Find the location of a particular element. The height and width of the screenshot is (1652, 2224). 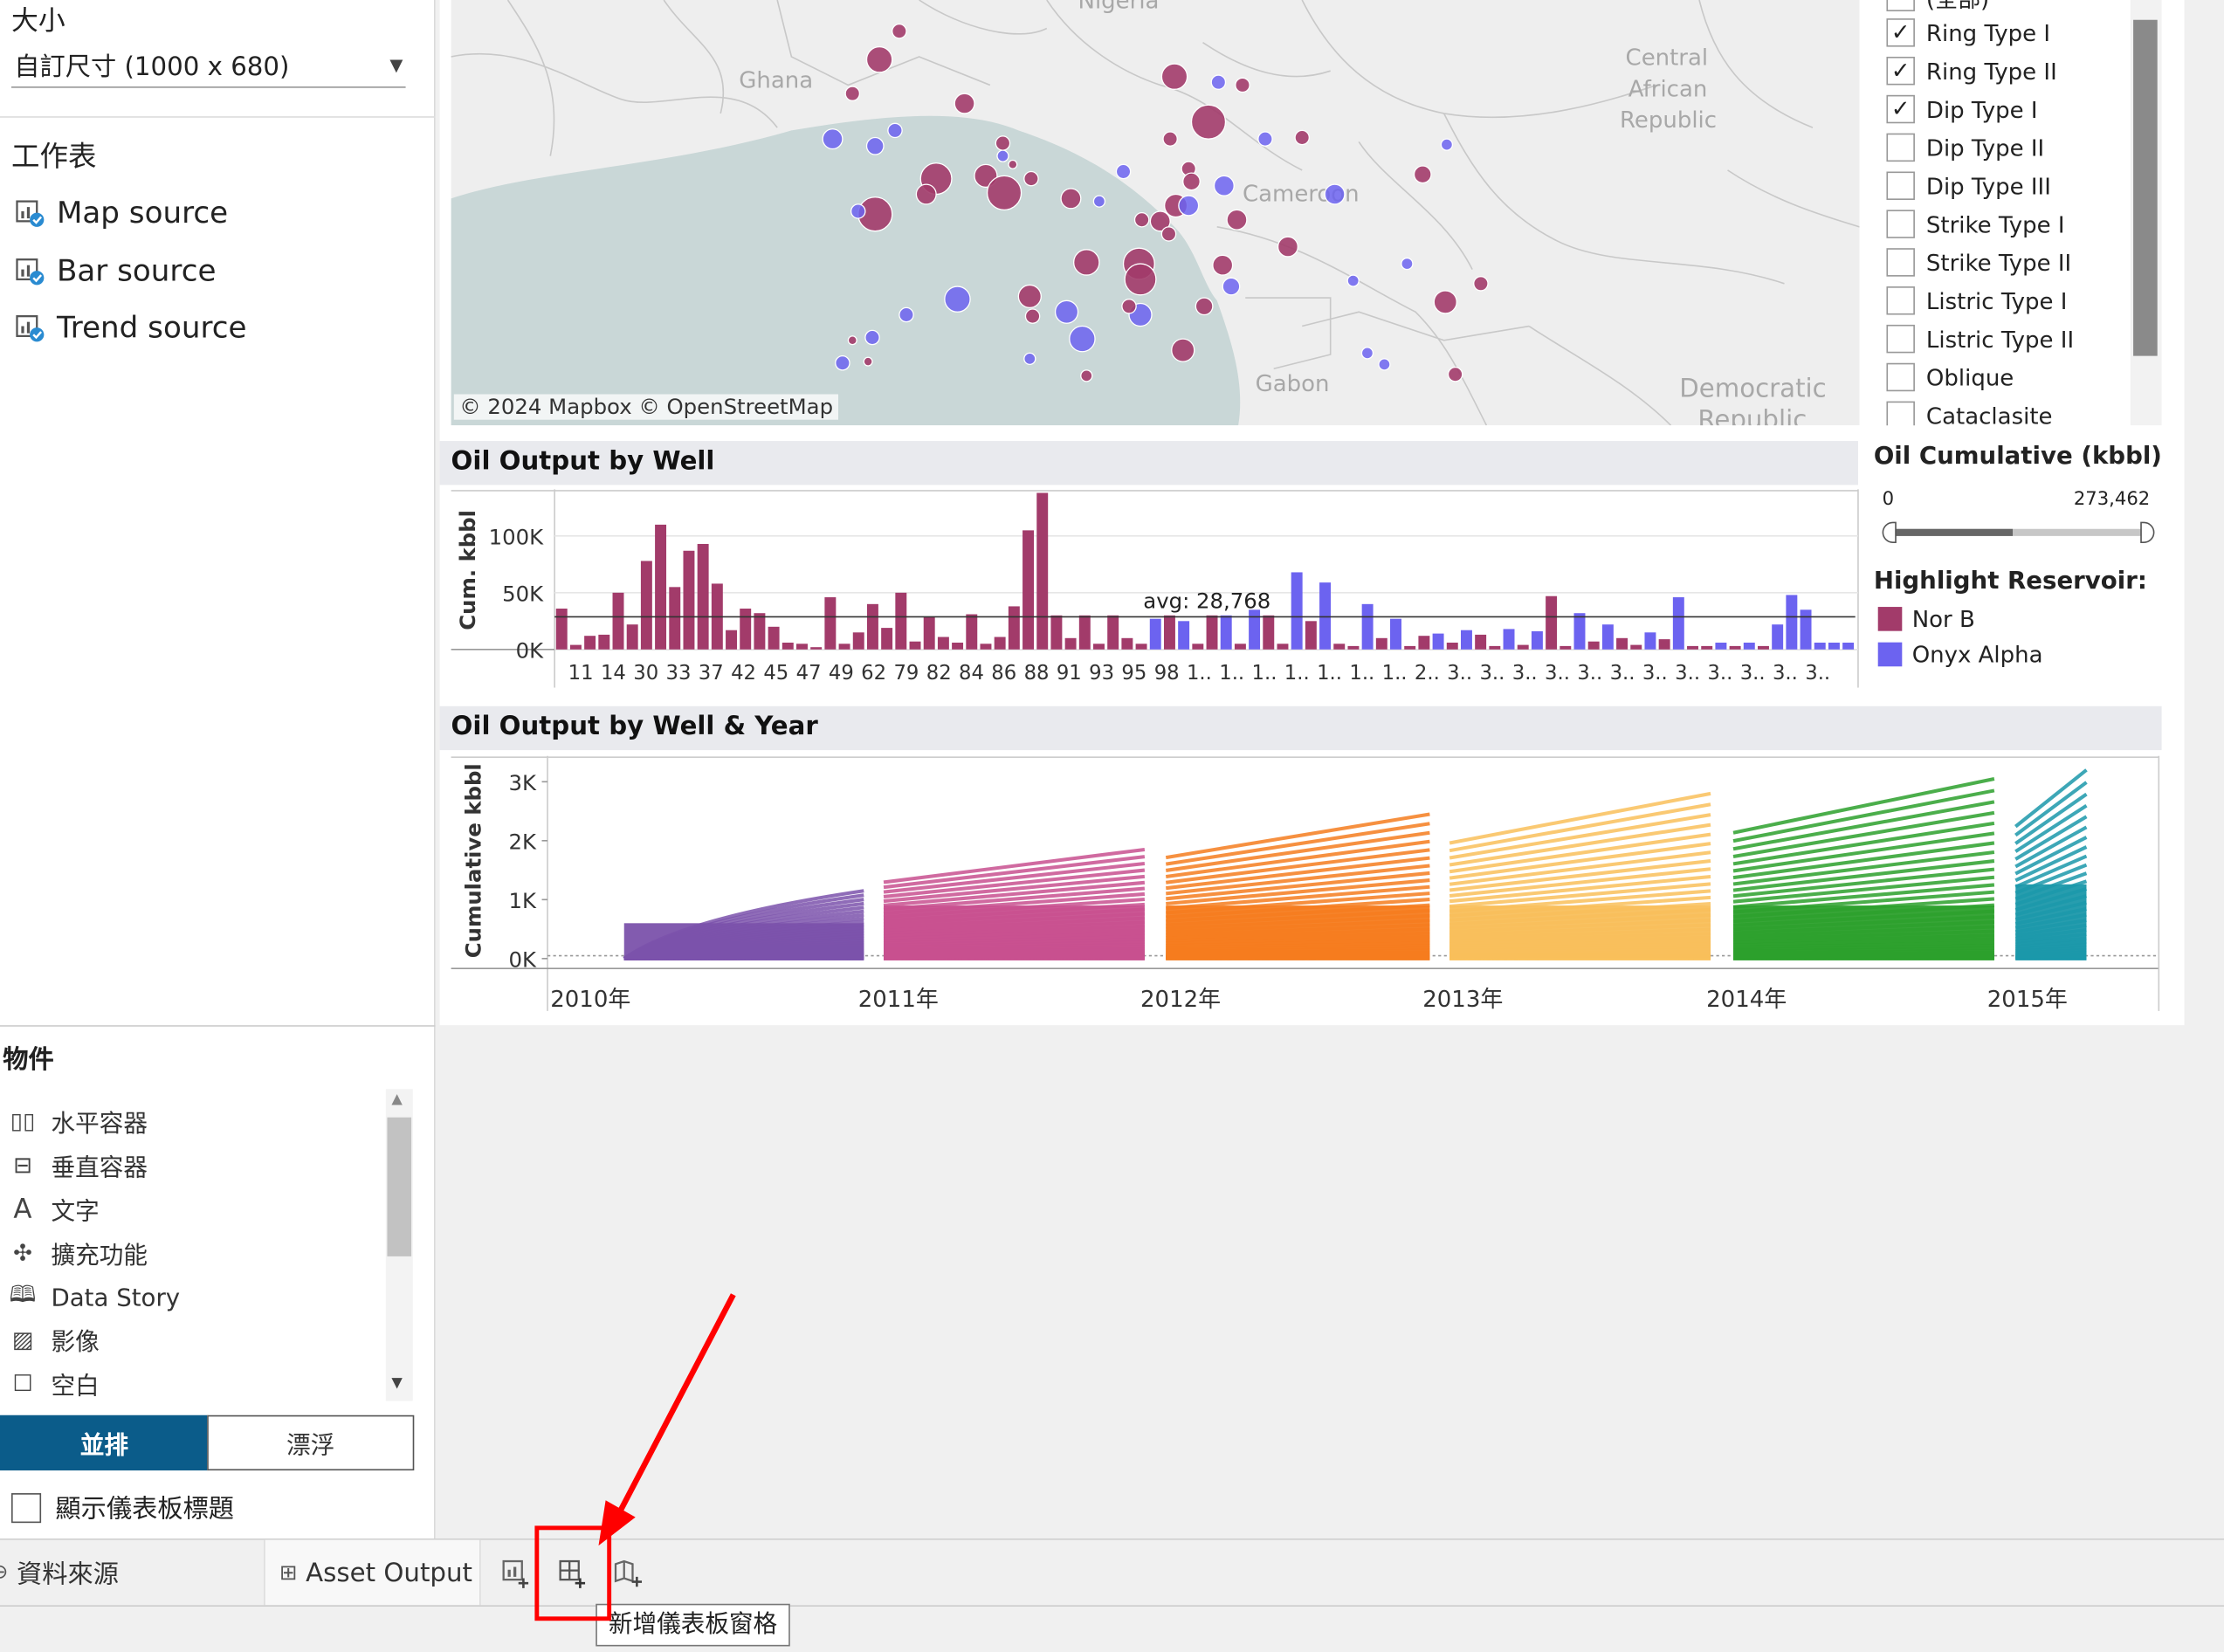

new-worksheet-icon is located at coordinates (516, 1573).